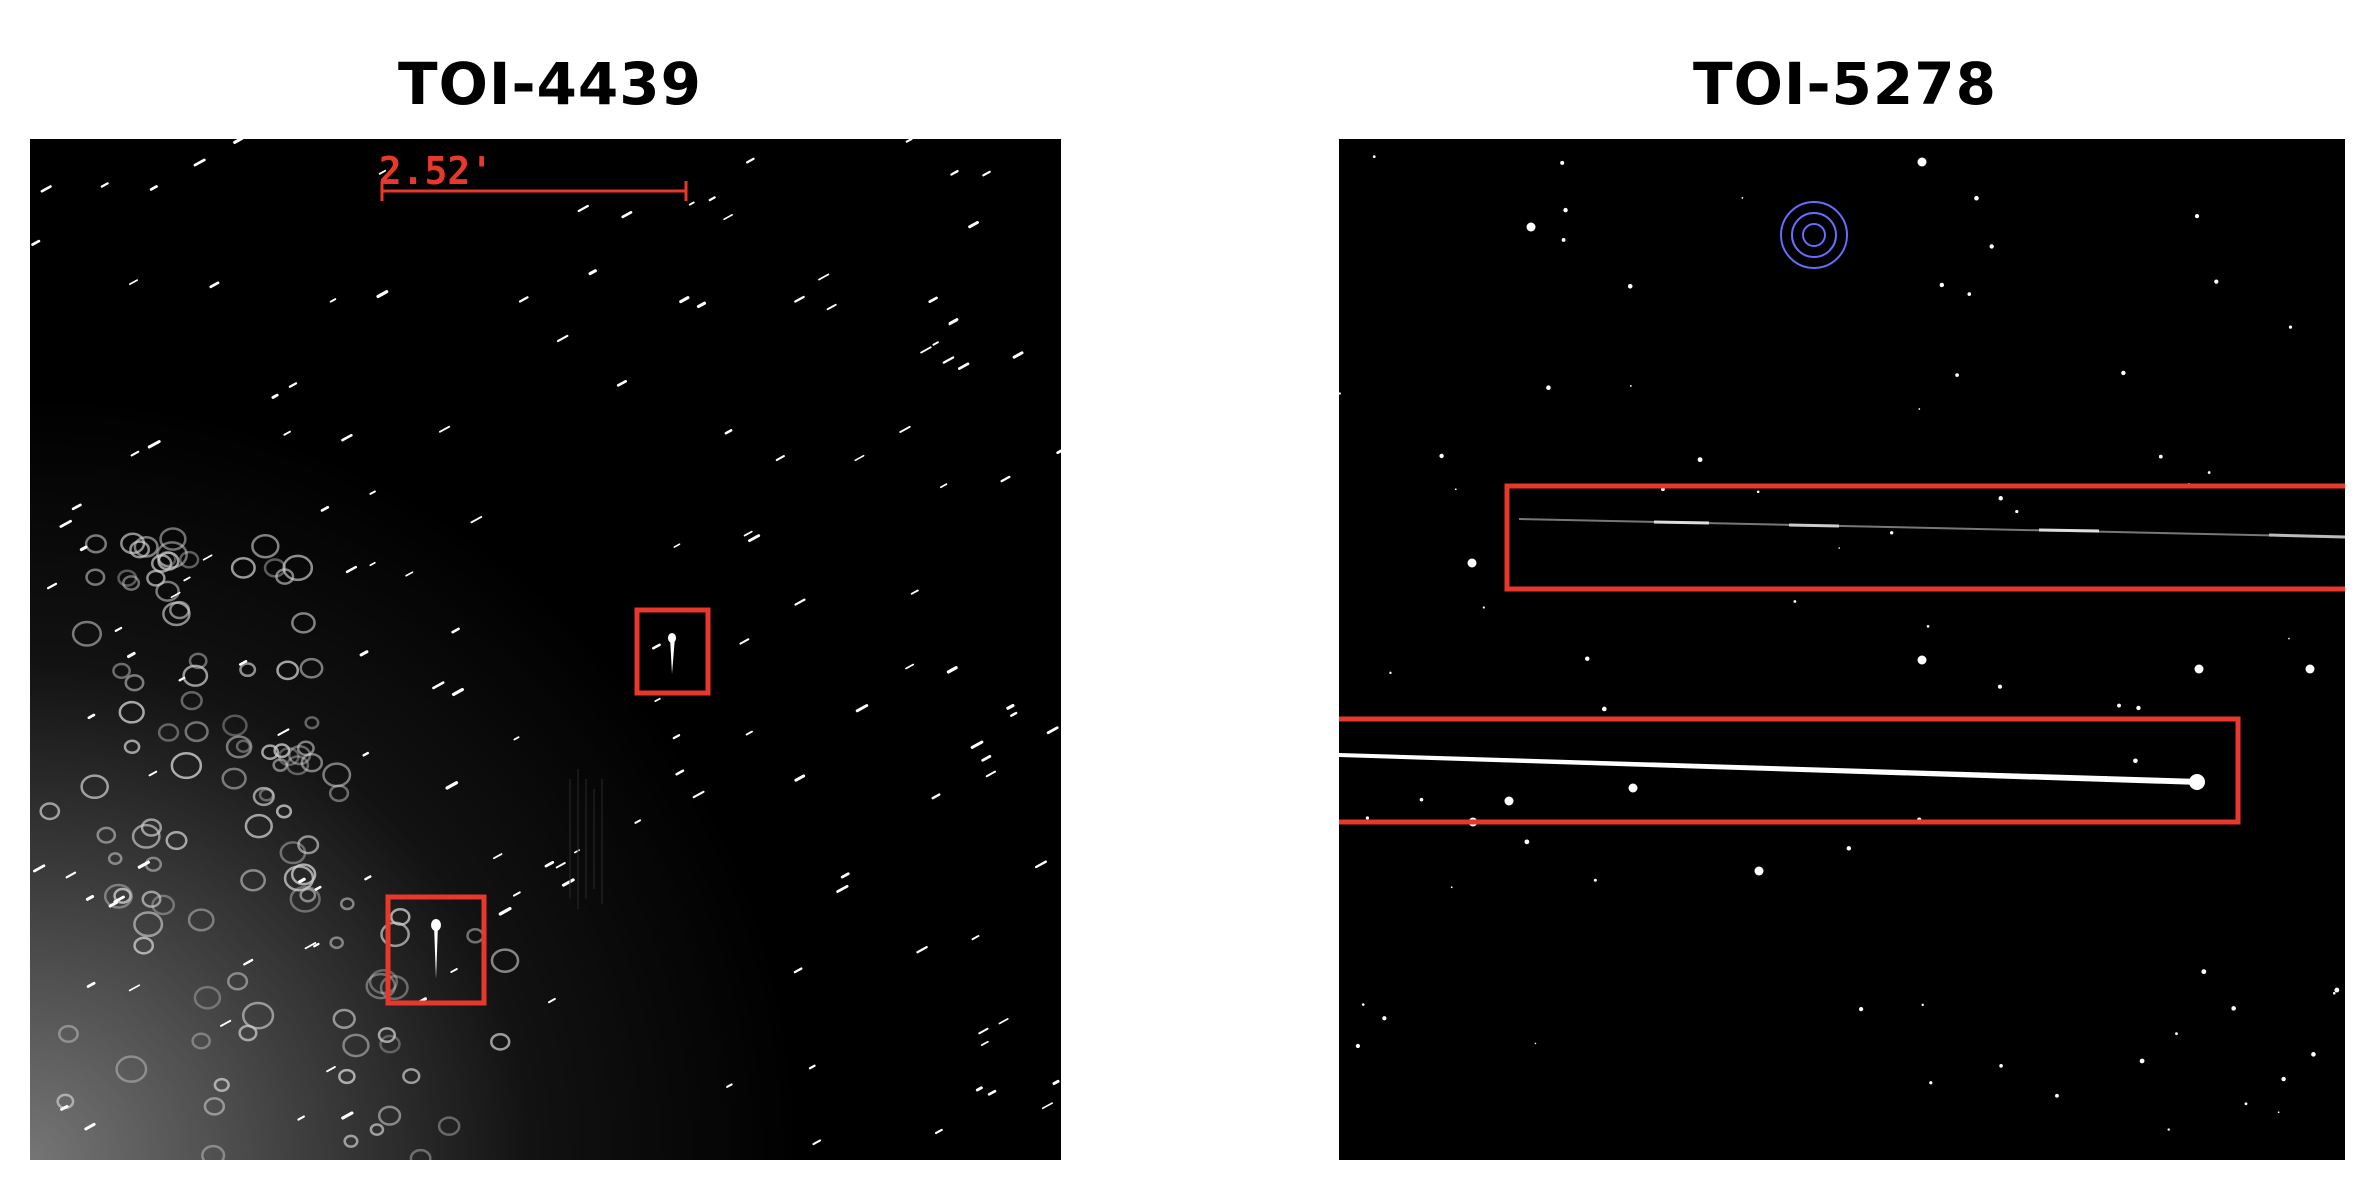  What do you see at coordinates (1772, 771) in the screenshot?
I see `bright-satellite-trail` at bounding box center [1772, 771].